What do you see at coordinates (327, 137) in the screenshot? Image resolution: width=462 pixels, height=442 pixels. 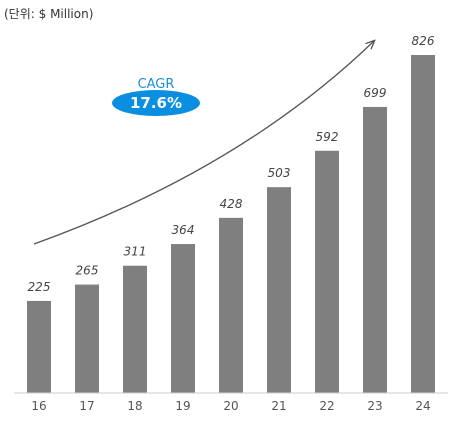 I see `data-label-22: 592` at bounding box center [327, 137].